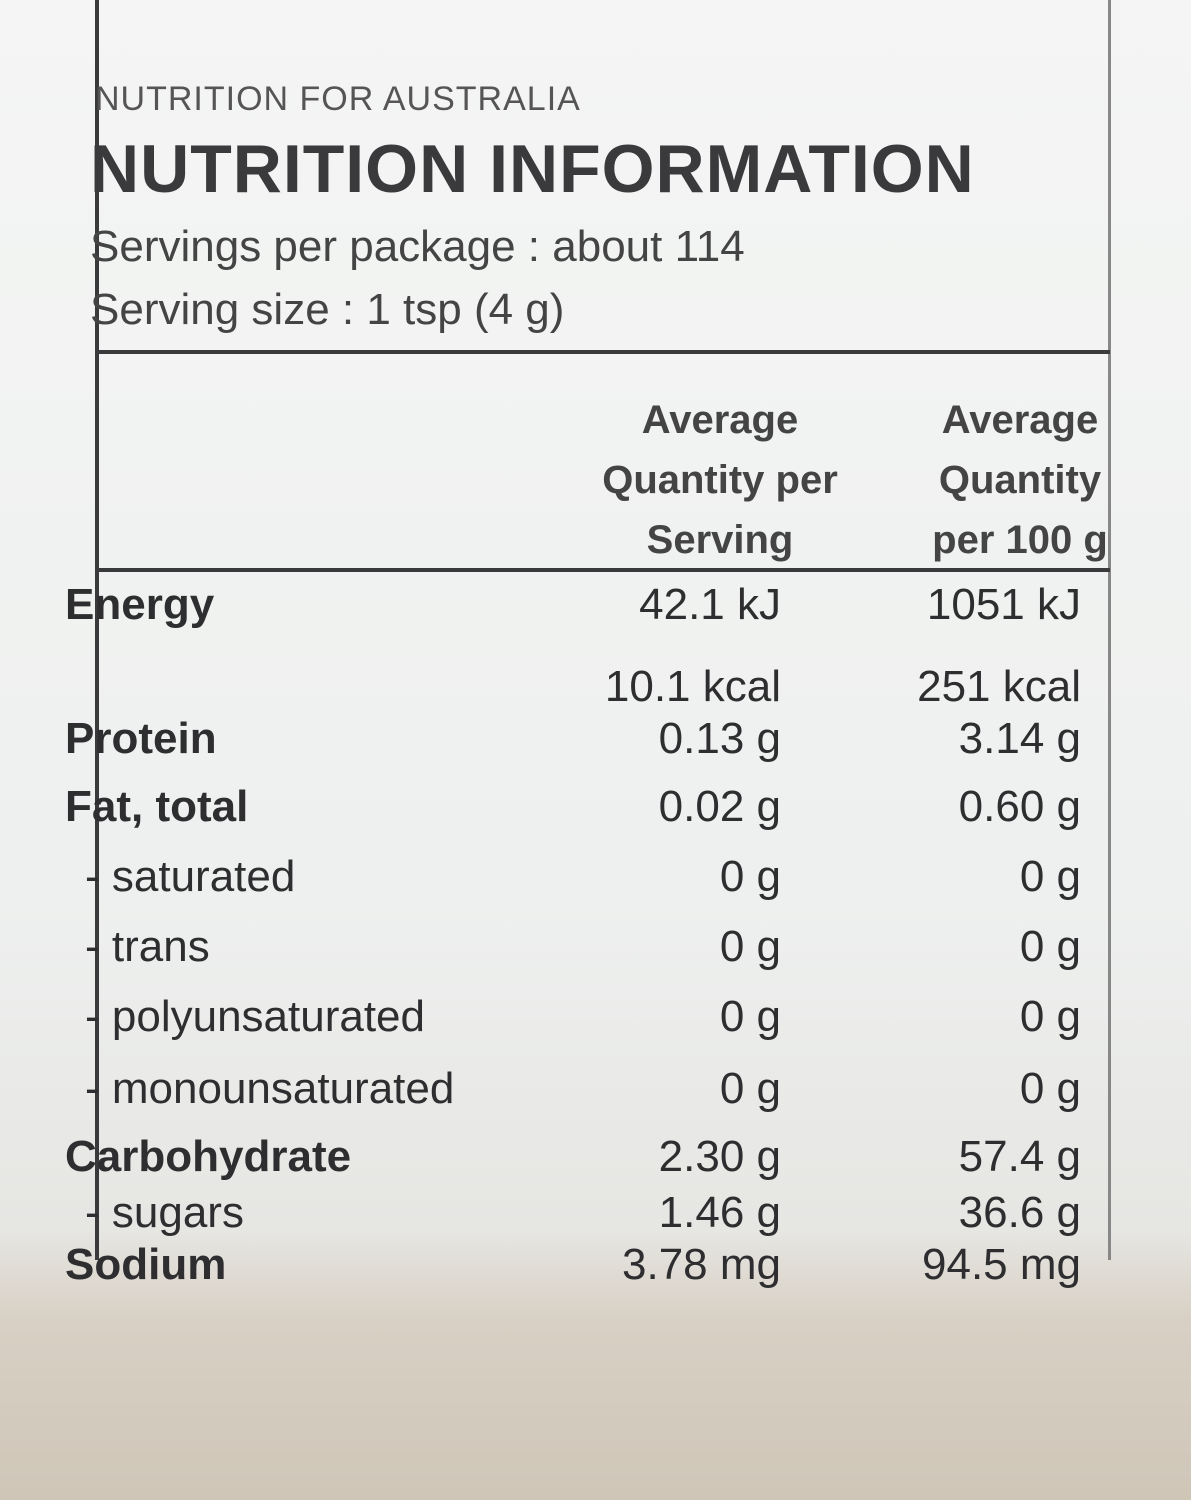  I want to click on row-label: Protein, so click(141, 738).